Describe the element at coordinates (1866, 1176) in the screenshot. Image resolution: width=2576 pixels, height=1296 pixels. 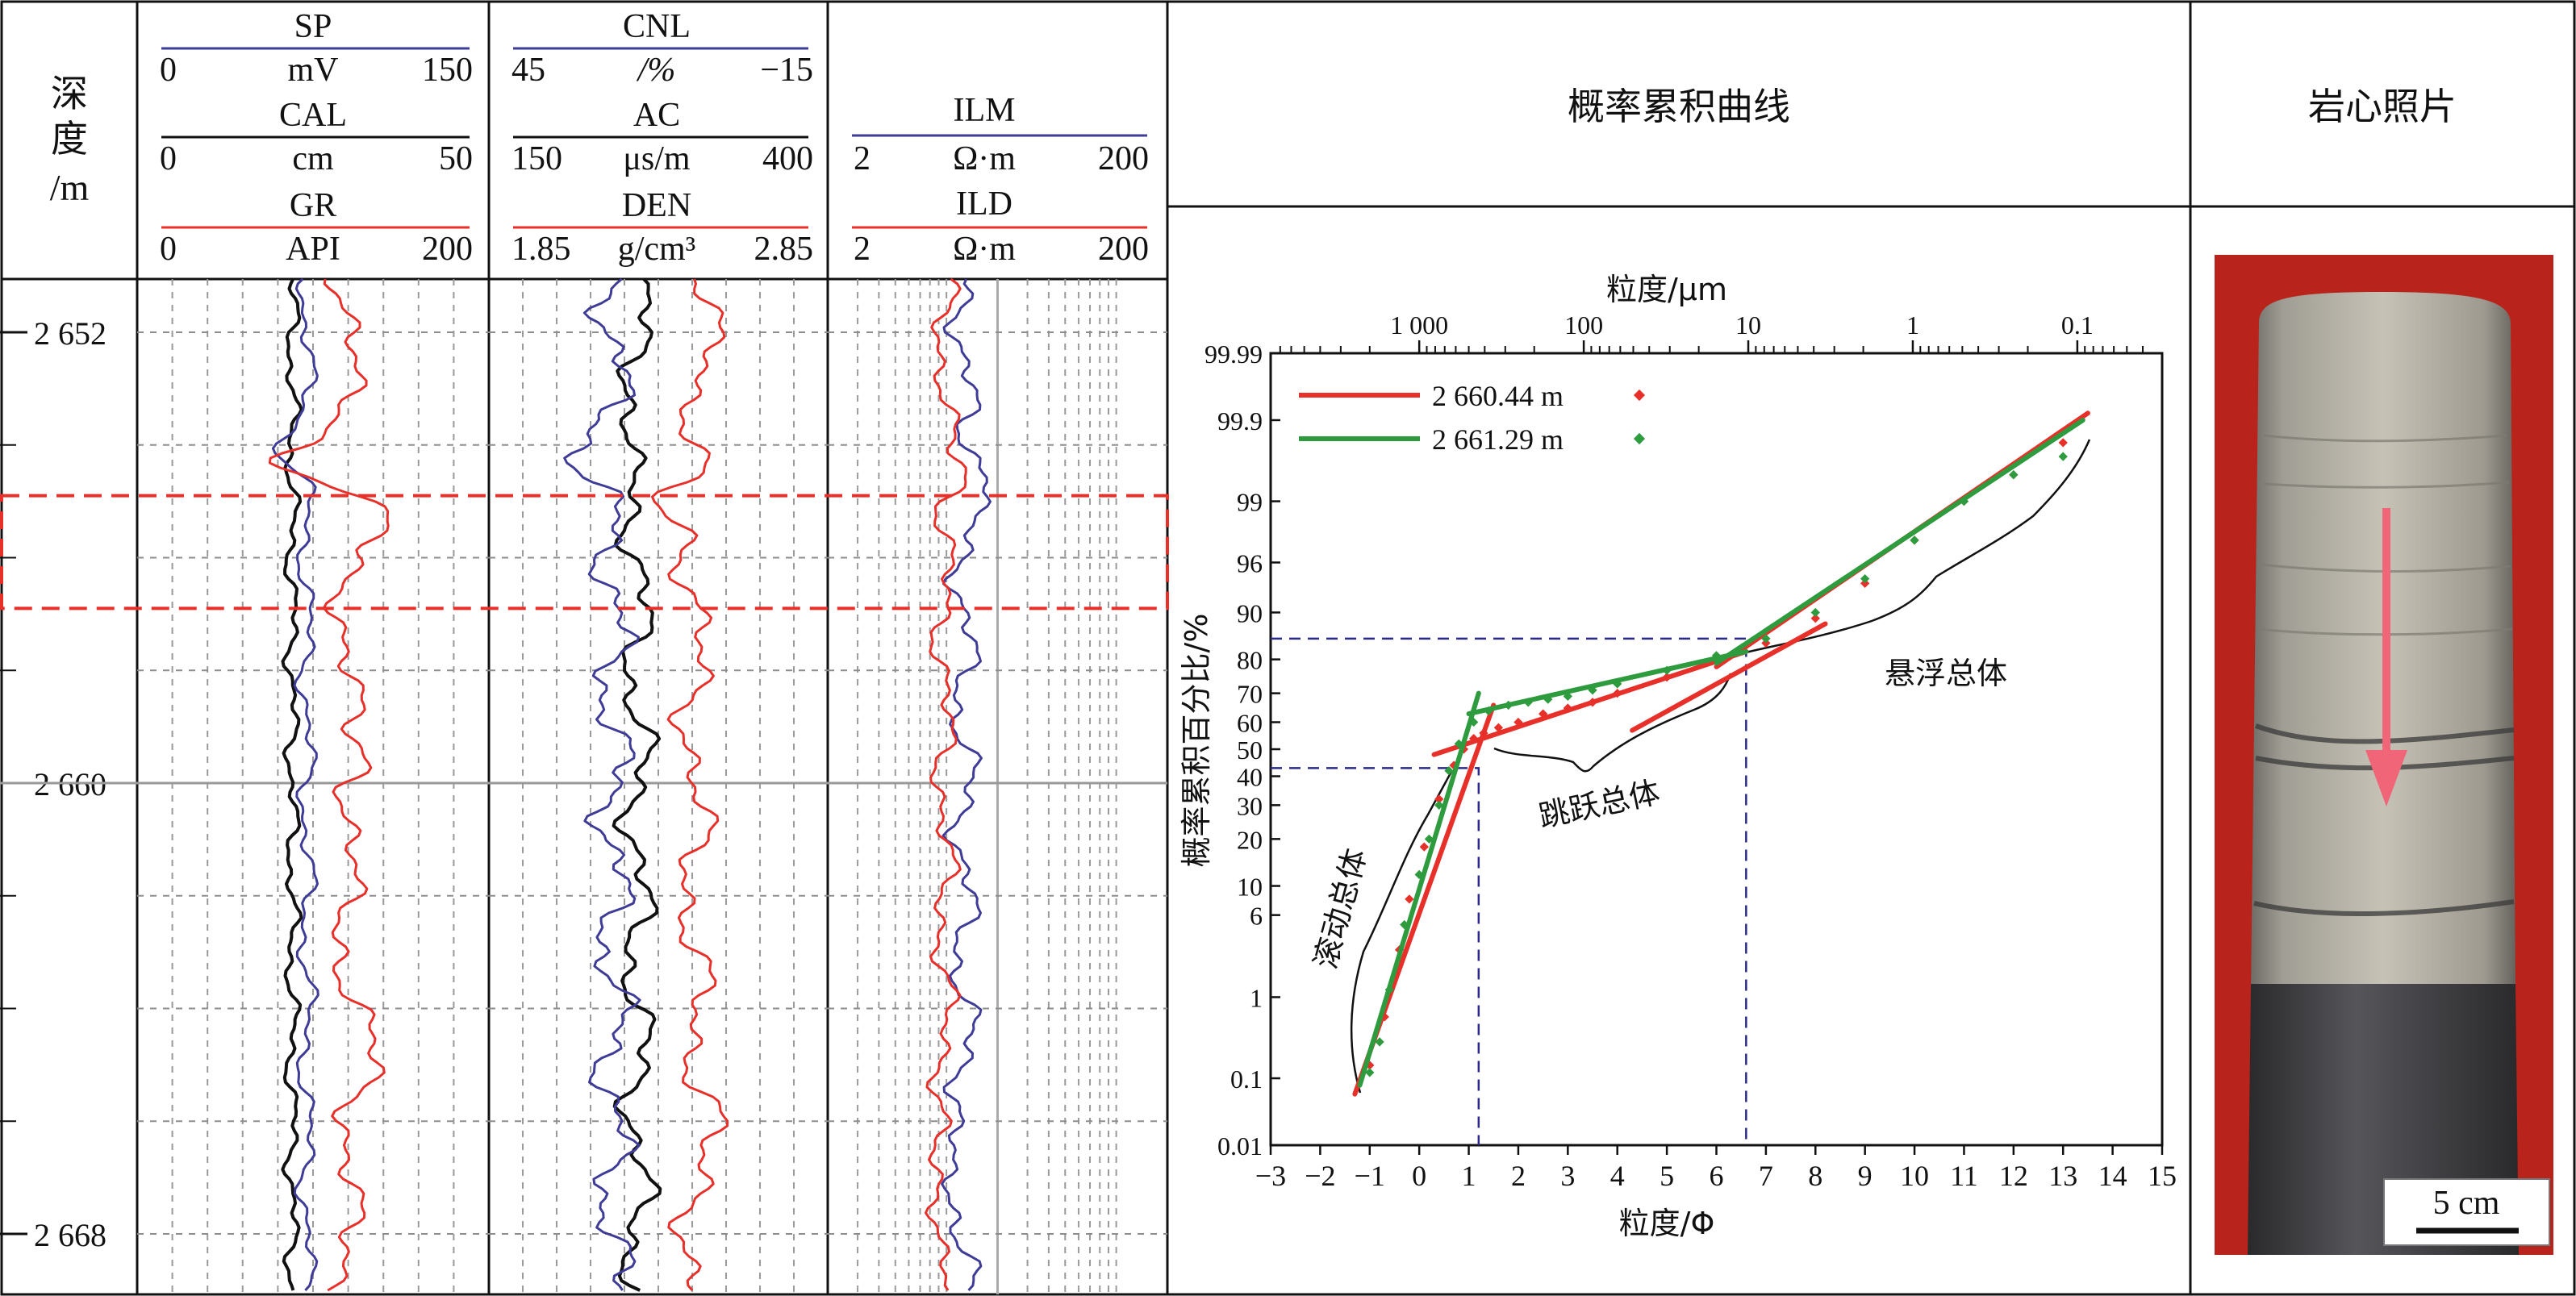
I see `x-tick-label: 9` at that location.